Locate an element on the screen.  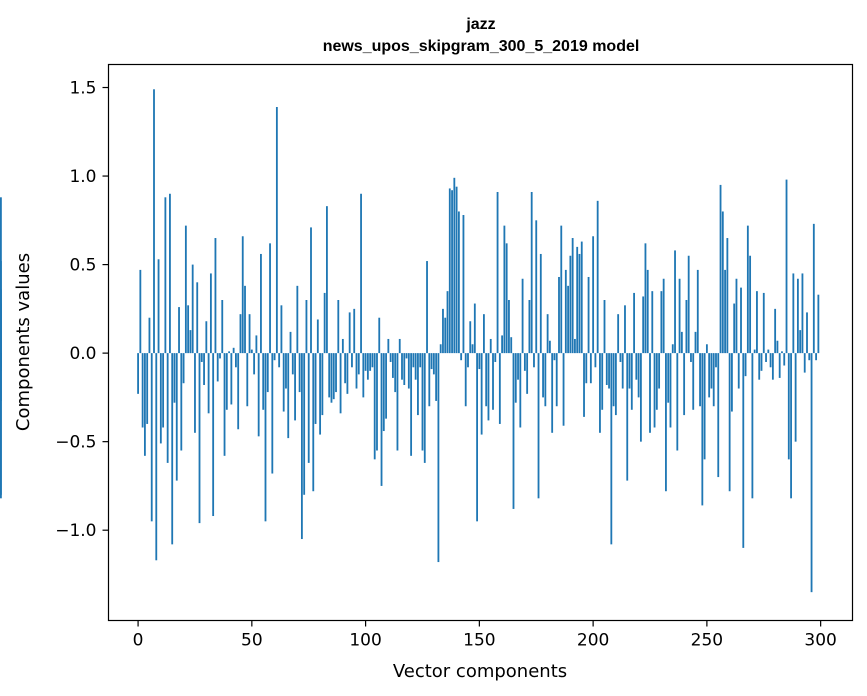
x-axis-label: Vector components is located at coordinates (480, 671).